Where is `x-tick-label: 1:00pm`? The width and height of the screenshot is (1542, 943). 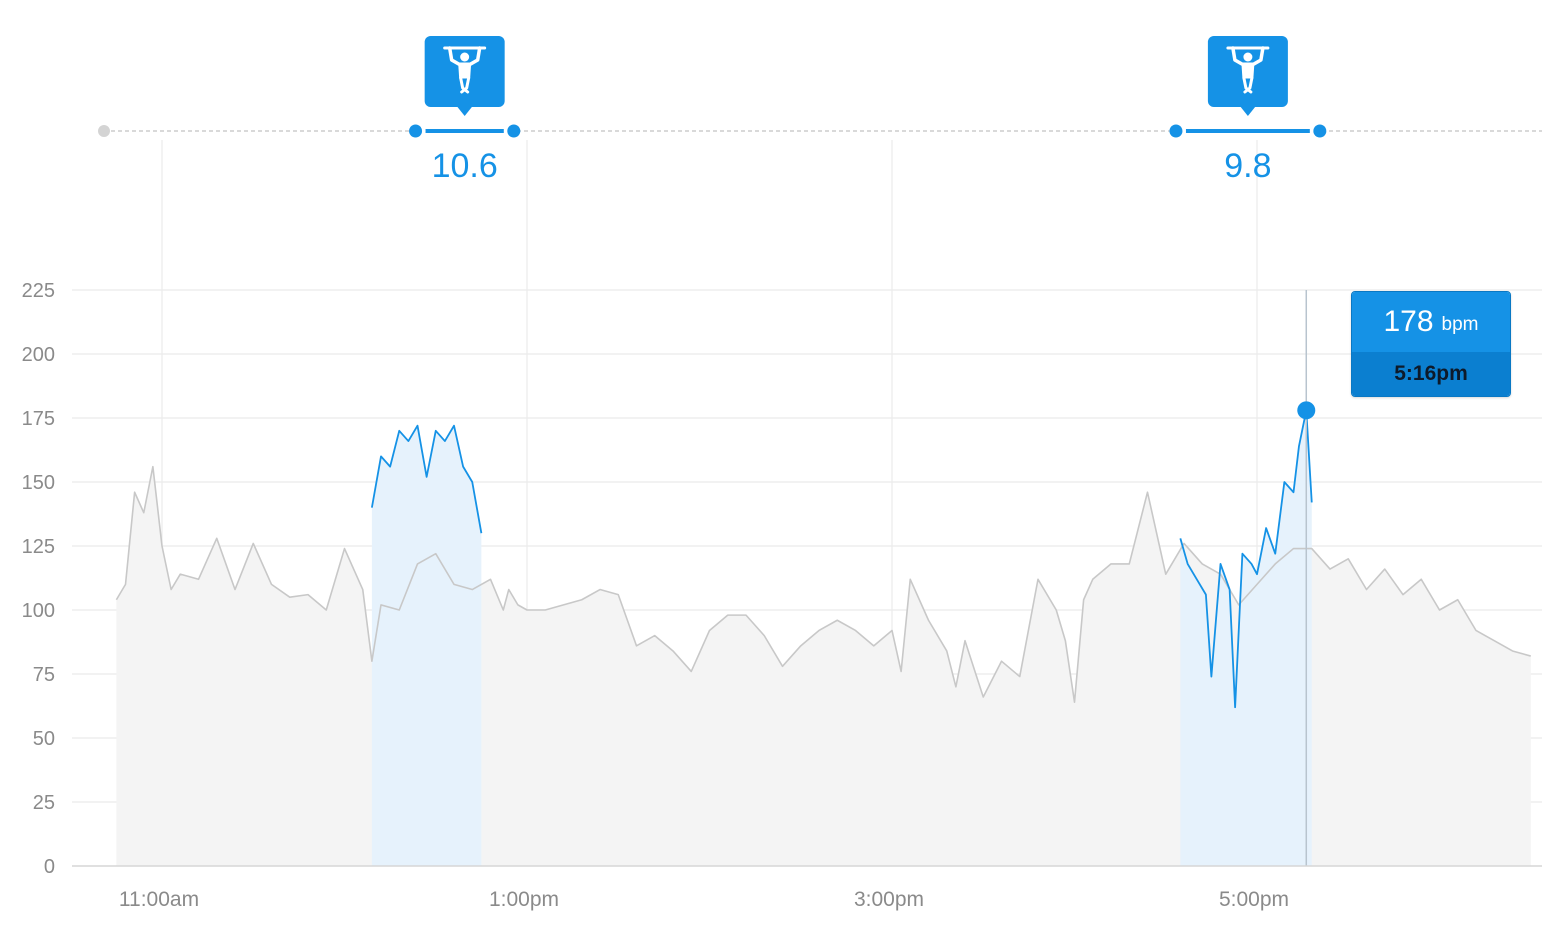
x-tick-label: 1:00pm is located at coordinates (524, 899).